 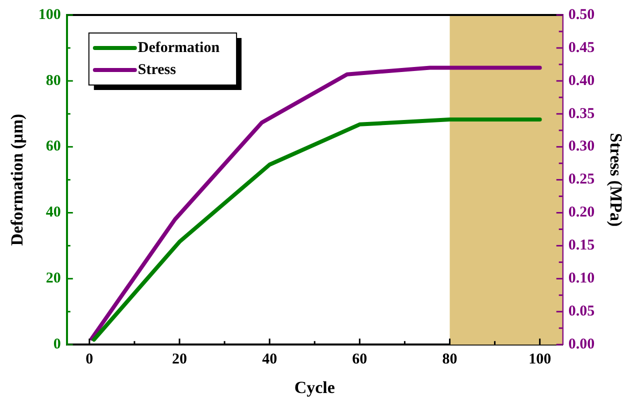 I want to click on x-tick-label: 100, so click(x=540, y=359).